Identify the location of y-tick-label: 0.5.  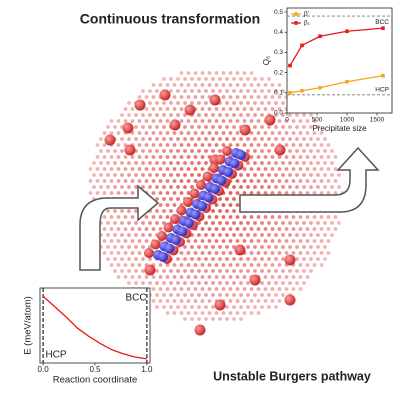
(278, 12).